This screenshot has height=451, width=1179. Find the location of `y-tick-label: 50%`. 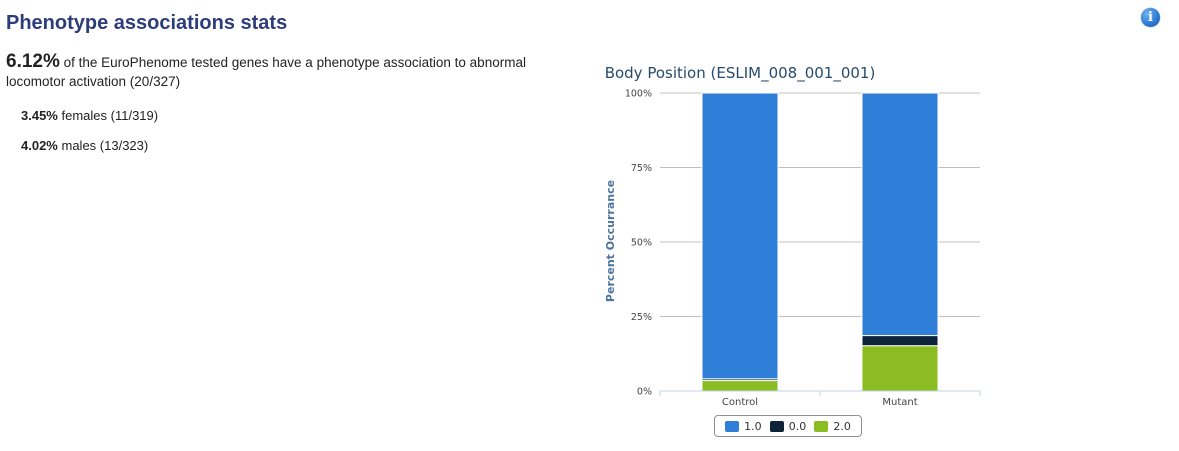

y-tick-label: 50% is located at coordinates (641, 243).